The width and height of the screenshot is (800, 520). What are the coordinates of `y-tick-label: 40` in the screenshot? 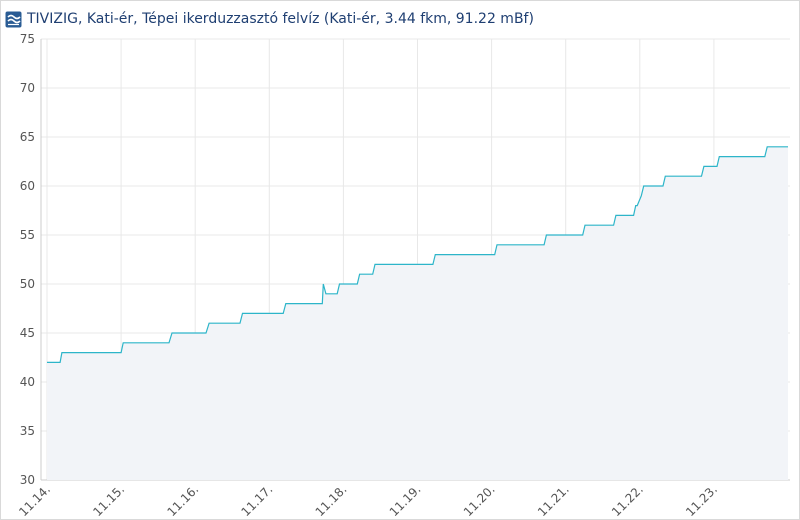 It's located at (27, 382).